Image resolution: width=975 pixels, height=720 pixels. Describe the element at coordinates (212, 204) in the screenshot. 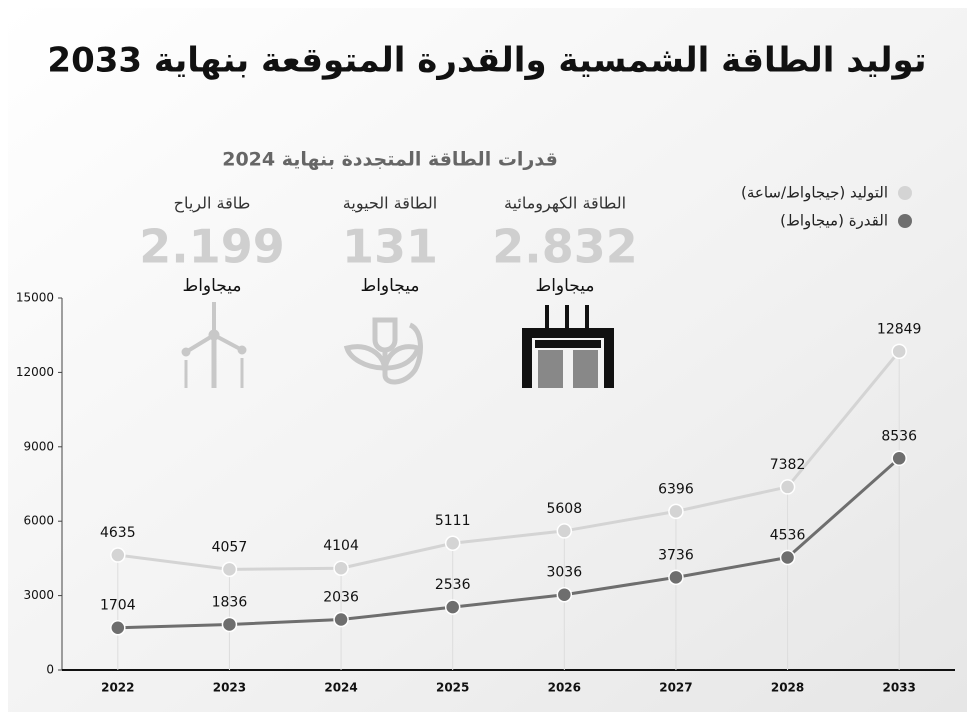

I see `stat-name: طاقة الرياح` at that location.